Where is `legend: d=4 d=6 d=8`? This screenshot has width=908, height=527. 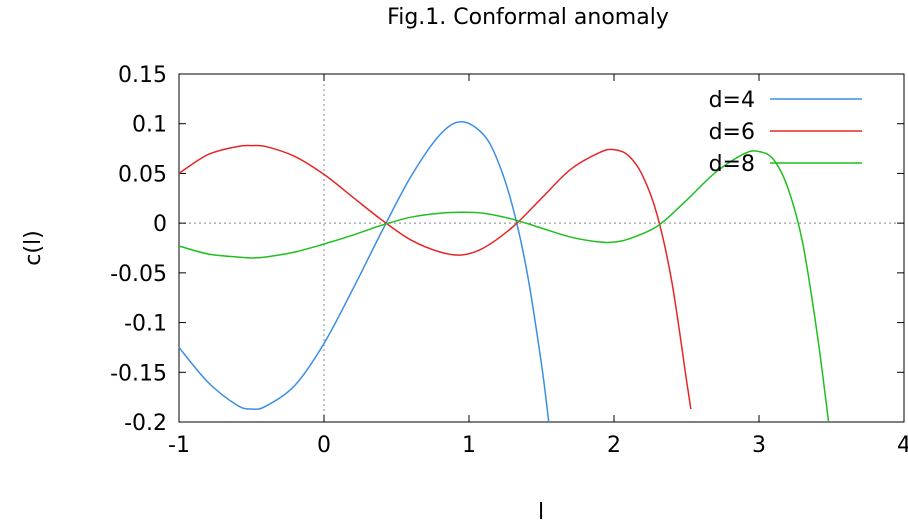 legend: d=4 d=6 d=8 is located at coordinates (785, 132).